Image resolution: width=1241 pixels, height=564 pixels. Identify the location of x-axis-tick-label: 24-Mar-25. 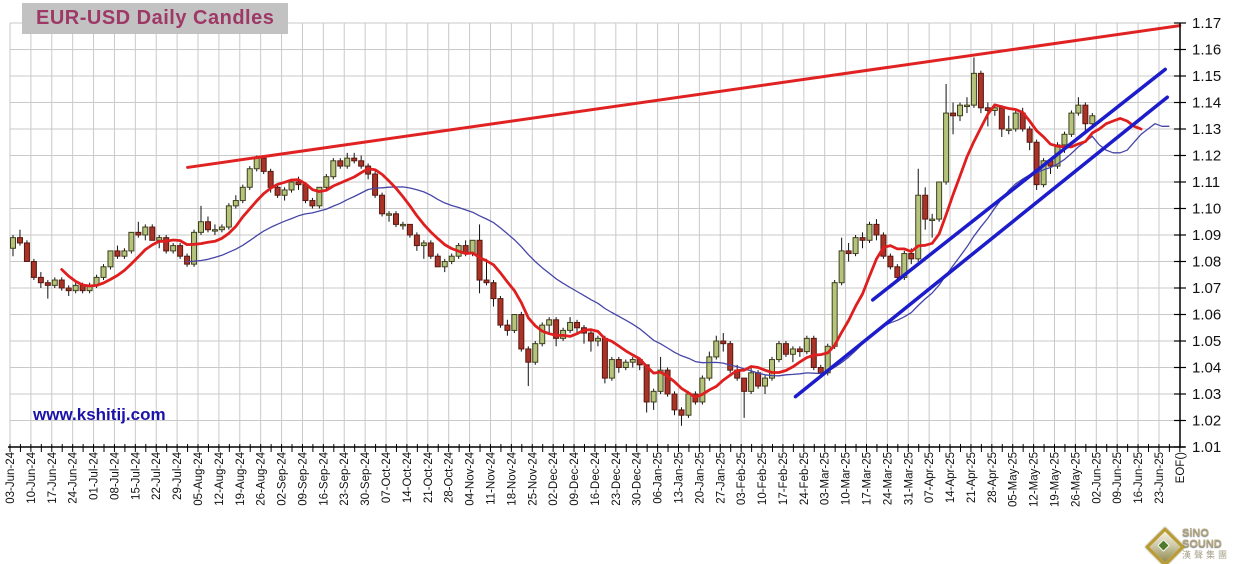
(888, 478).